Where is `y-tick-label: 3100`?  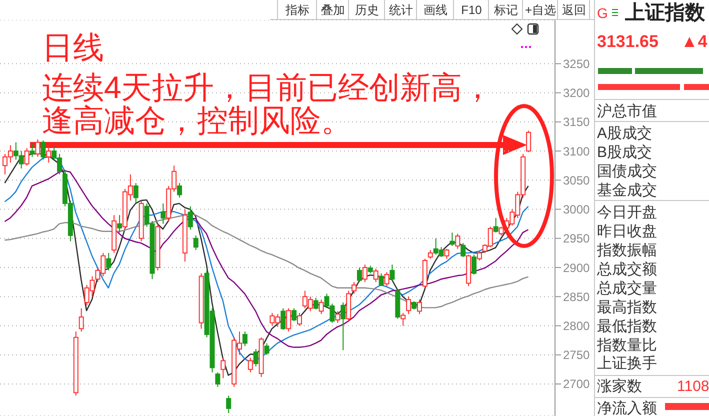 y-tick-label: 3100 is located at coordinates (576, 151).